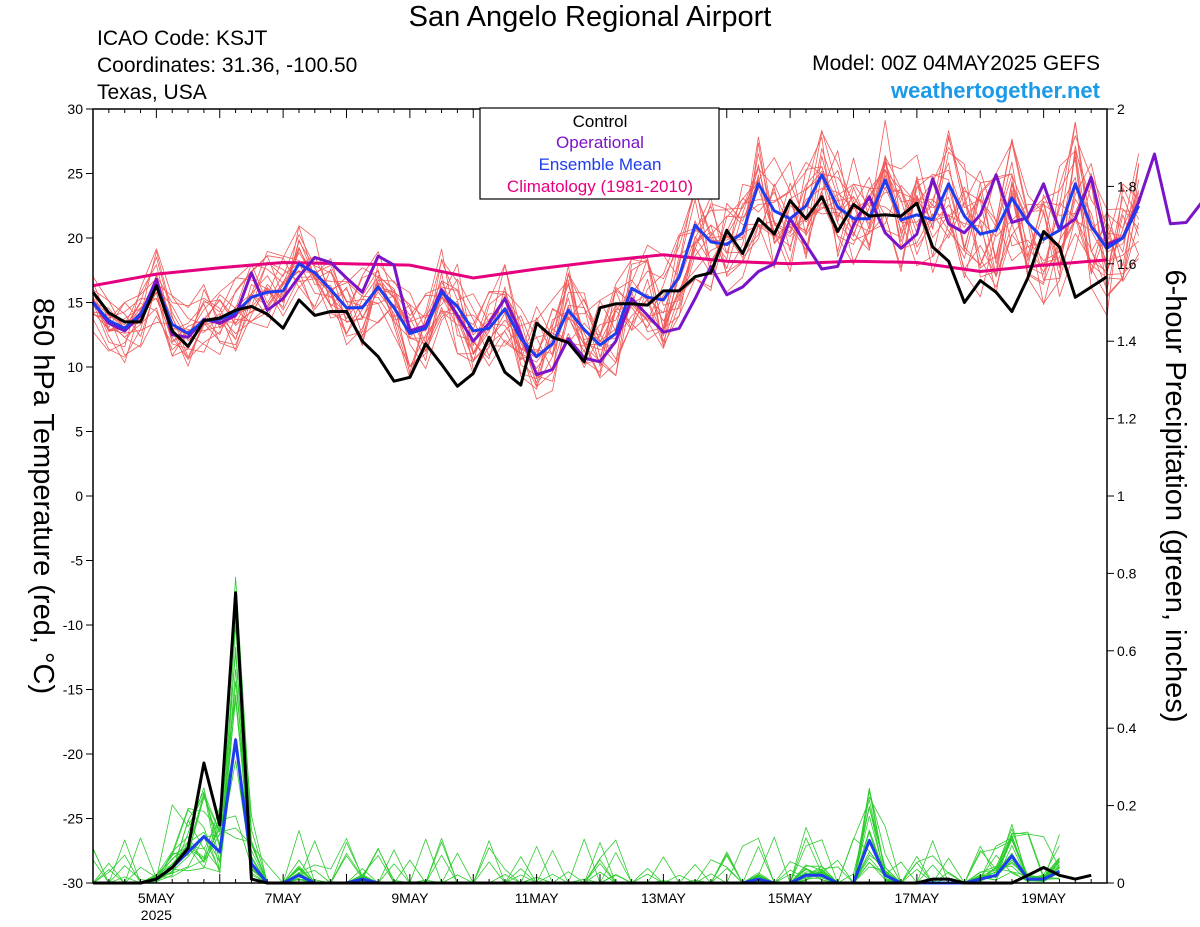 The height and width of the screenshot is (927, 1200). What do you see at coordinates (1127, 651) in the screenshot?
I see `y-right-tick-label: 0.6` at bounding box center [1127, 651].